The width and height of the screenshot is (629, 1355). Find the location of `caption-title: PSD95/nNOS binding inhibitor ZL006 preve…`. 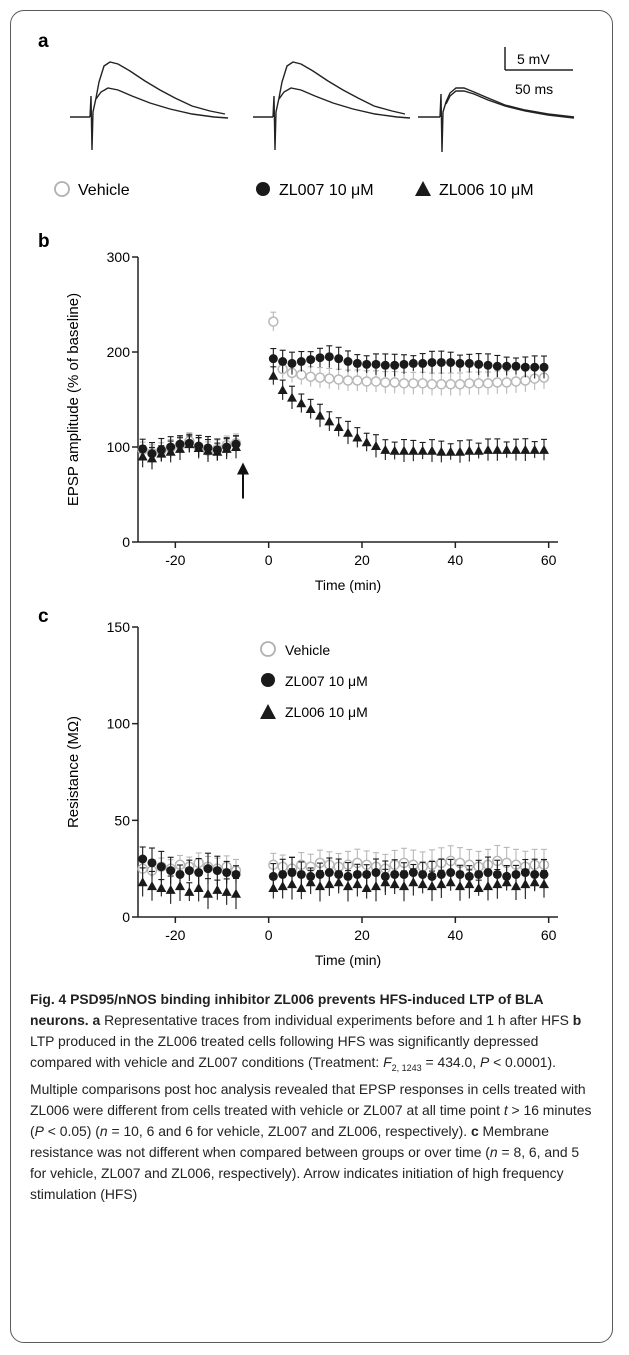

caption-title: PSD95/nNOS binding inhibitor ZL006 preve… is located at coordinates (286, 1009).